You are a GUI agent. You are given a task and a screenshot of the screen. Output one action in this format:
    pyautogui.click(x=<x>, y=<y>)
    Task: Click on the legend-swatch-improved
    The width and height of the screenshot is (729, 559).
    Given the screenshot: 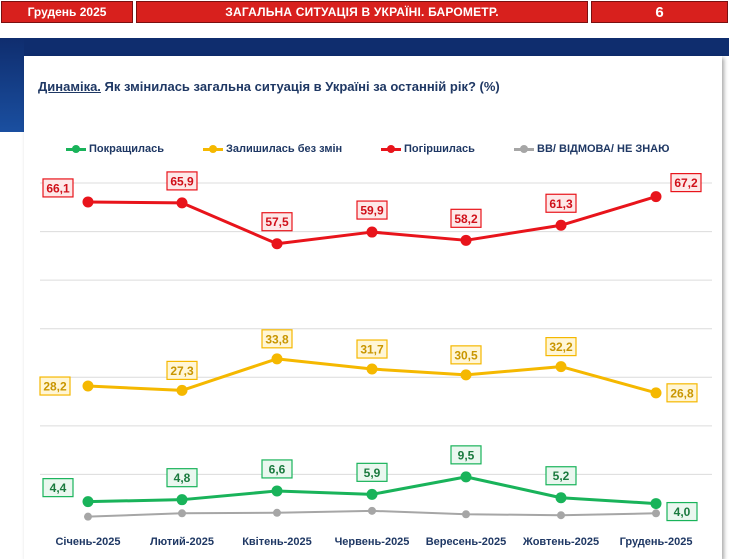 What is the action you would take?
    pyautogui.click(x=76, y=149)
    